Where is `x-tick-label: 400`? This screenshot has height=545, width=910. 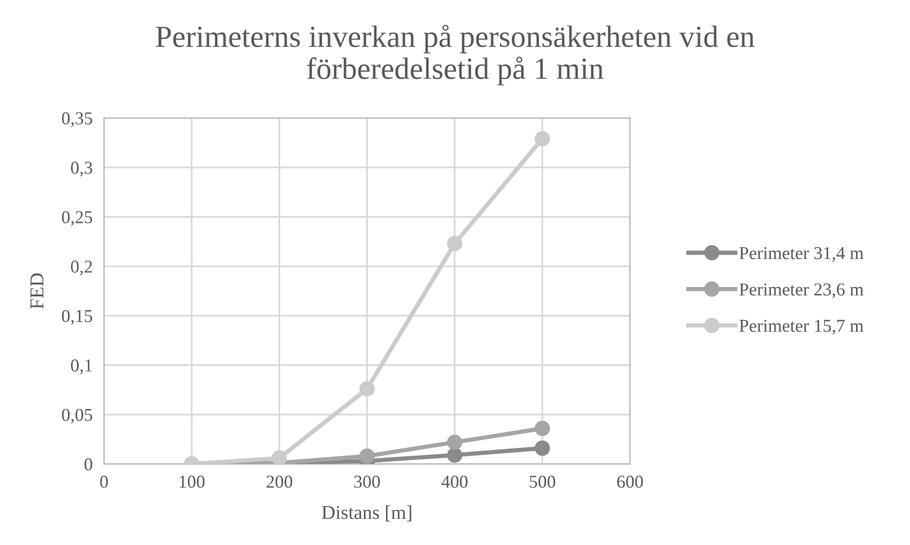 x-tick-label: 400 is located at coordinates (454, 482).